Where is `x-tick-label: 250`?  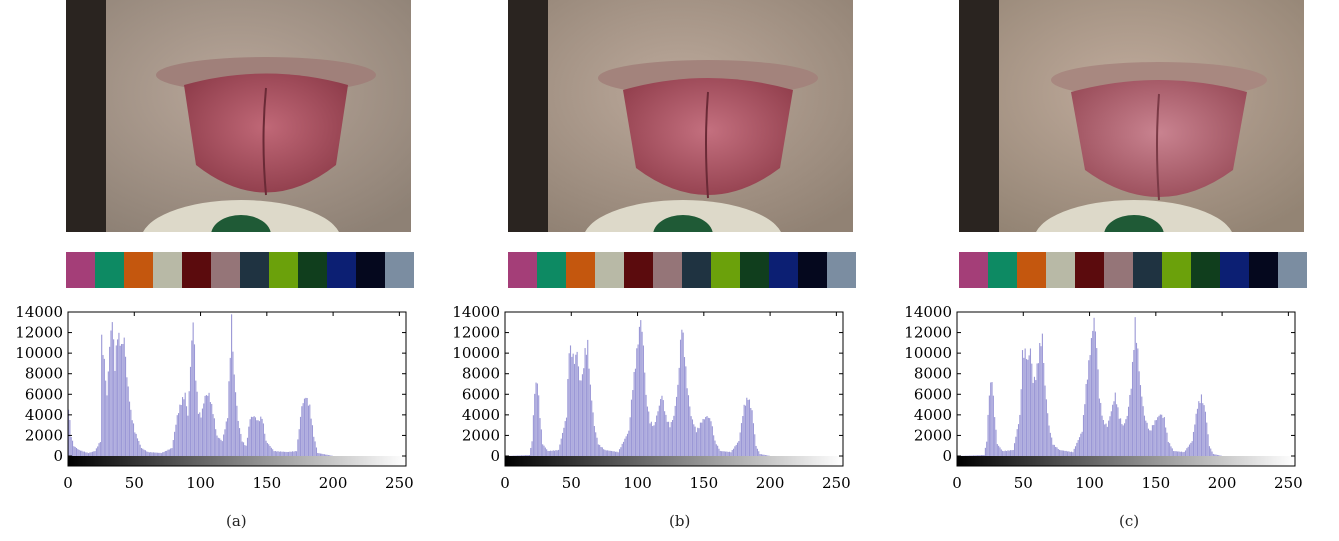 x-tick-label: 250 is located at coordinates (399, 483).